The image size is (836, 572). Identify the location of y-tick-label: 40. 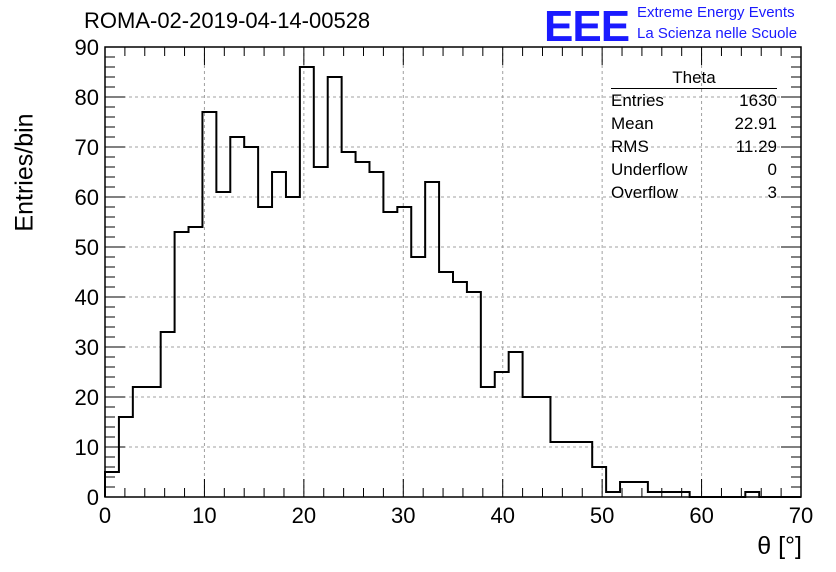
(87, 297).